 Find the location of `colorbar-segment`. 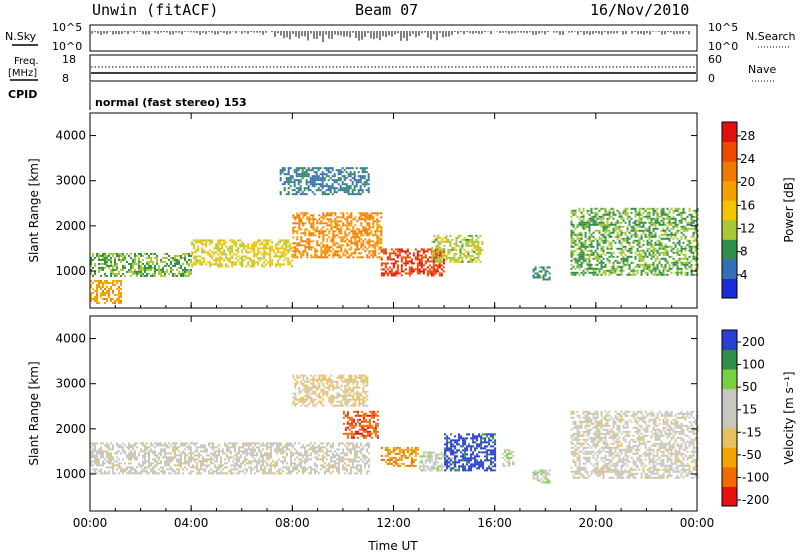

colorbar-segment is located at coordinates (729, 210).